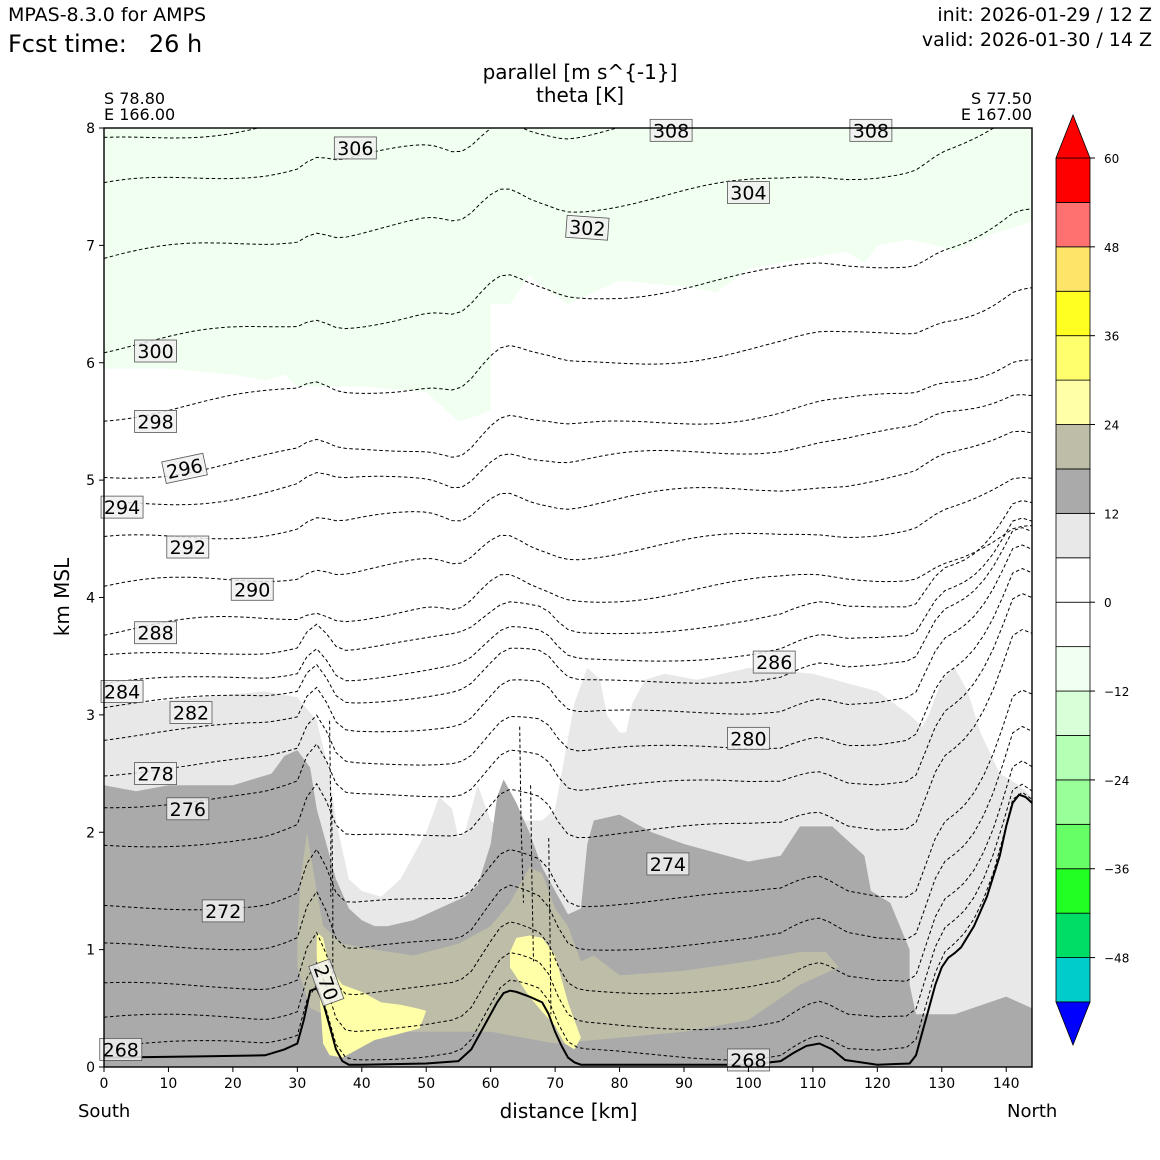 The height and width of the screenshot is (1160, 1160). I want to click on contour-label-text: 302, so click(587, 229).